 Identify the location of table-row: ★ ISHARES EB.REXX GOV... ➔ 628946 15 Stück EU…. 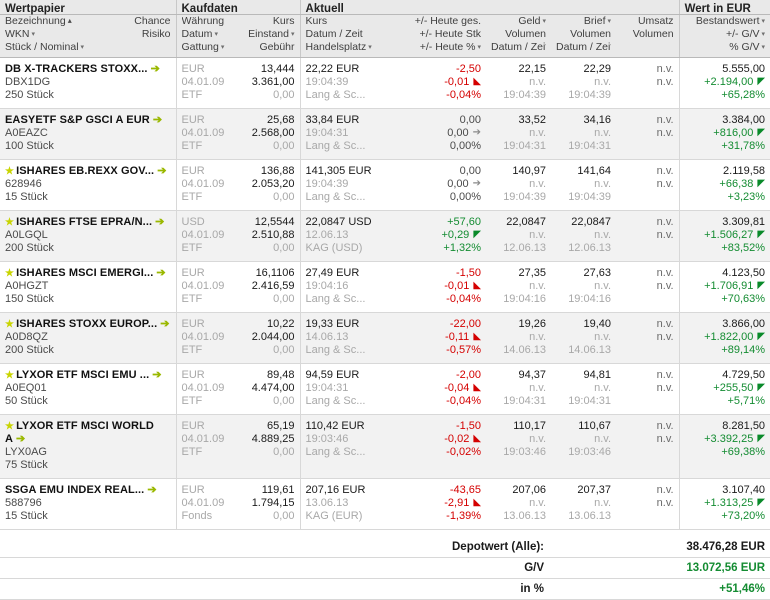
(385, 185).